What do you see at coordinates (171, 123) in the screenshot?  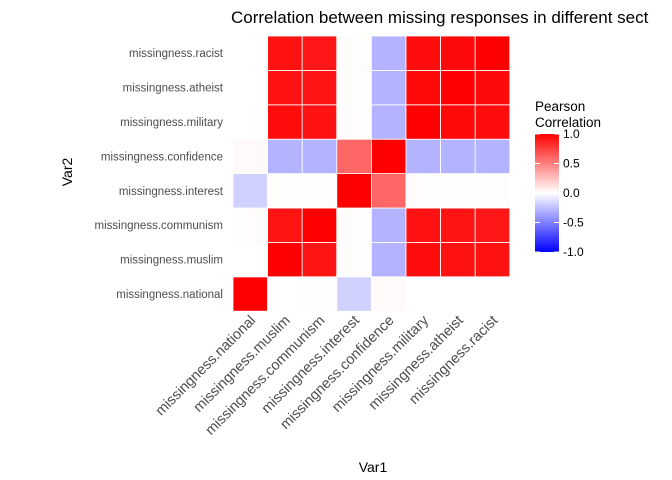 I see `y-tick-label: missingness.military` at bounding box center [171, 123].